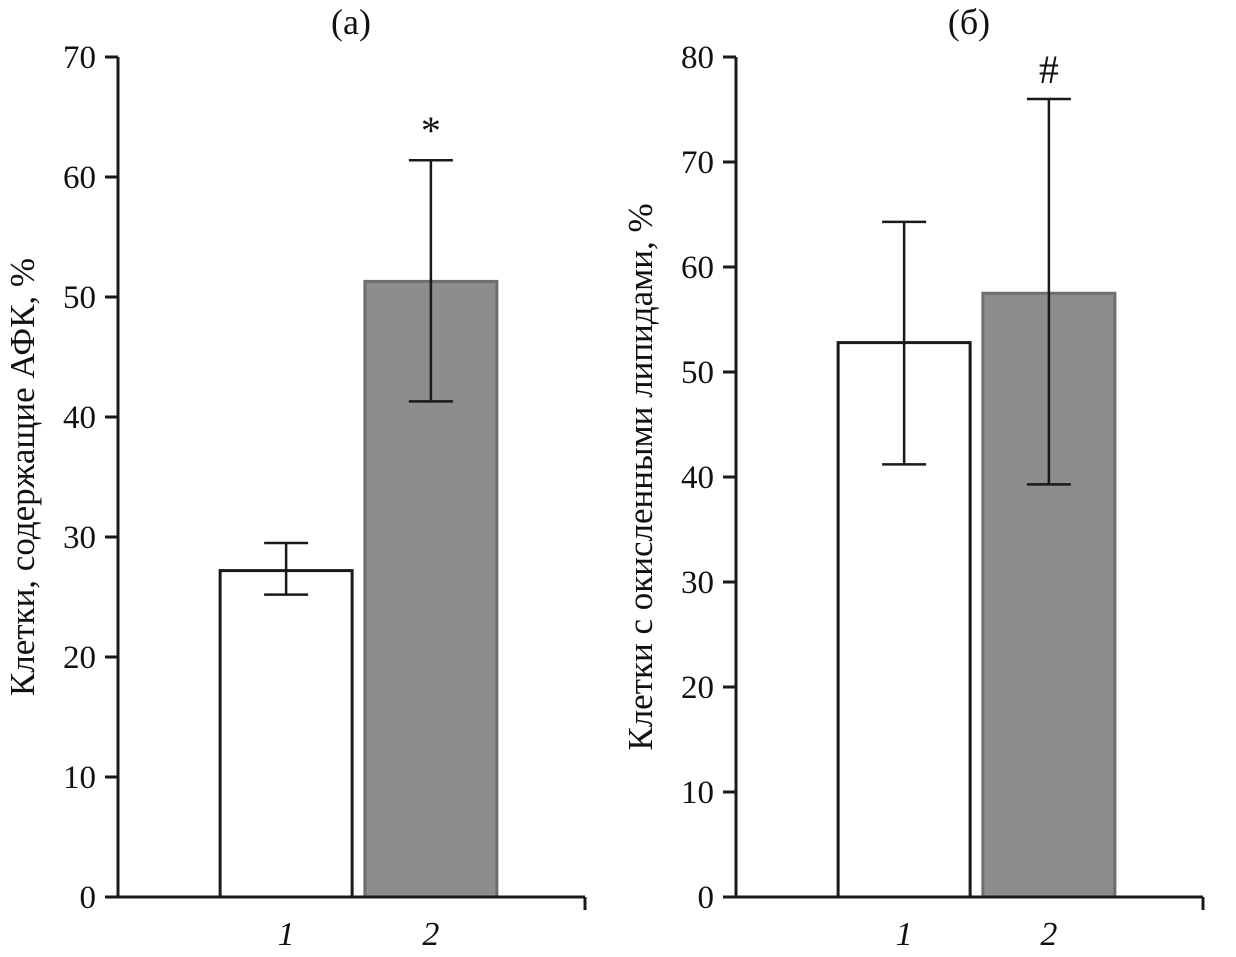 This screenshot has height=957, width=1236. I want to click on y-axis-label-b: Клетки с окисленными липидами, %, so click(640, 476).